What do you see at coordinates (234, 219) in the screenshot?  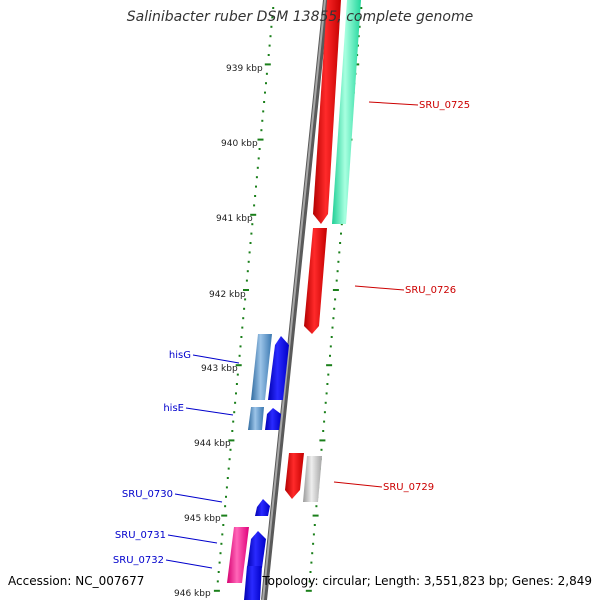 I see `kbp-label-941: 941 kbp` at bounding box center [234, 219].